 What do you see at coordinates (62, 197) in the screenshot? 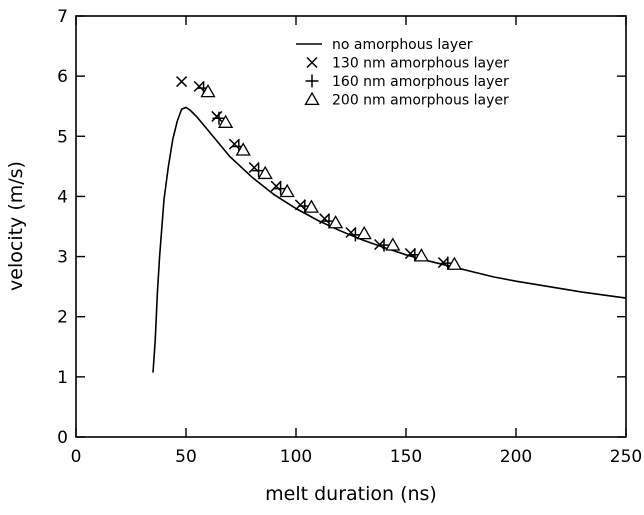
I see `y-tick-label: 4` at bounding box center [62, 197].